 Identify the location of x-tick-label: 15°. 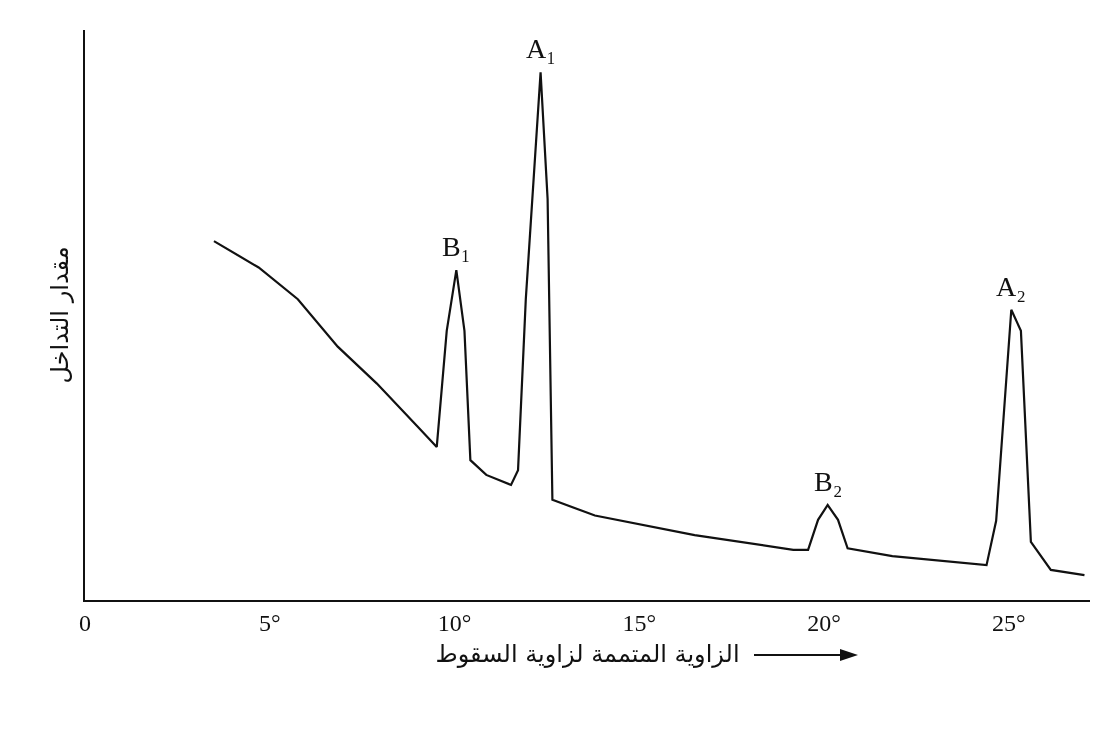
(639, 622).